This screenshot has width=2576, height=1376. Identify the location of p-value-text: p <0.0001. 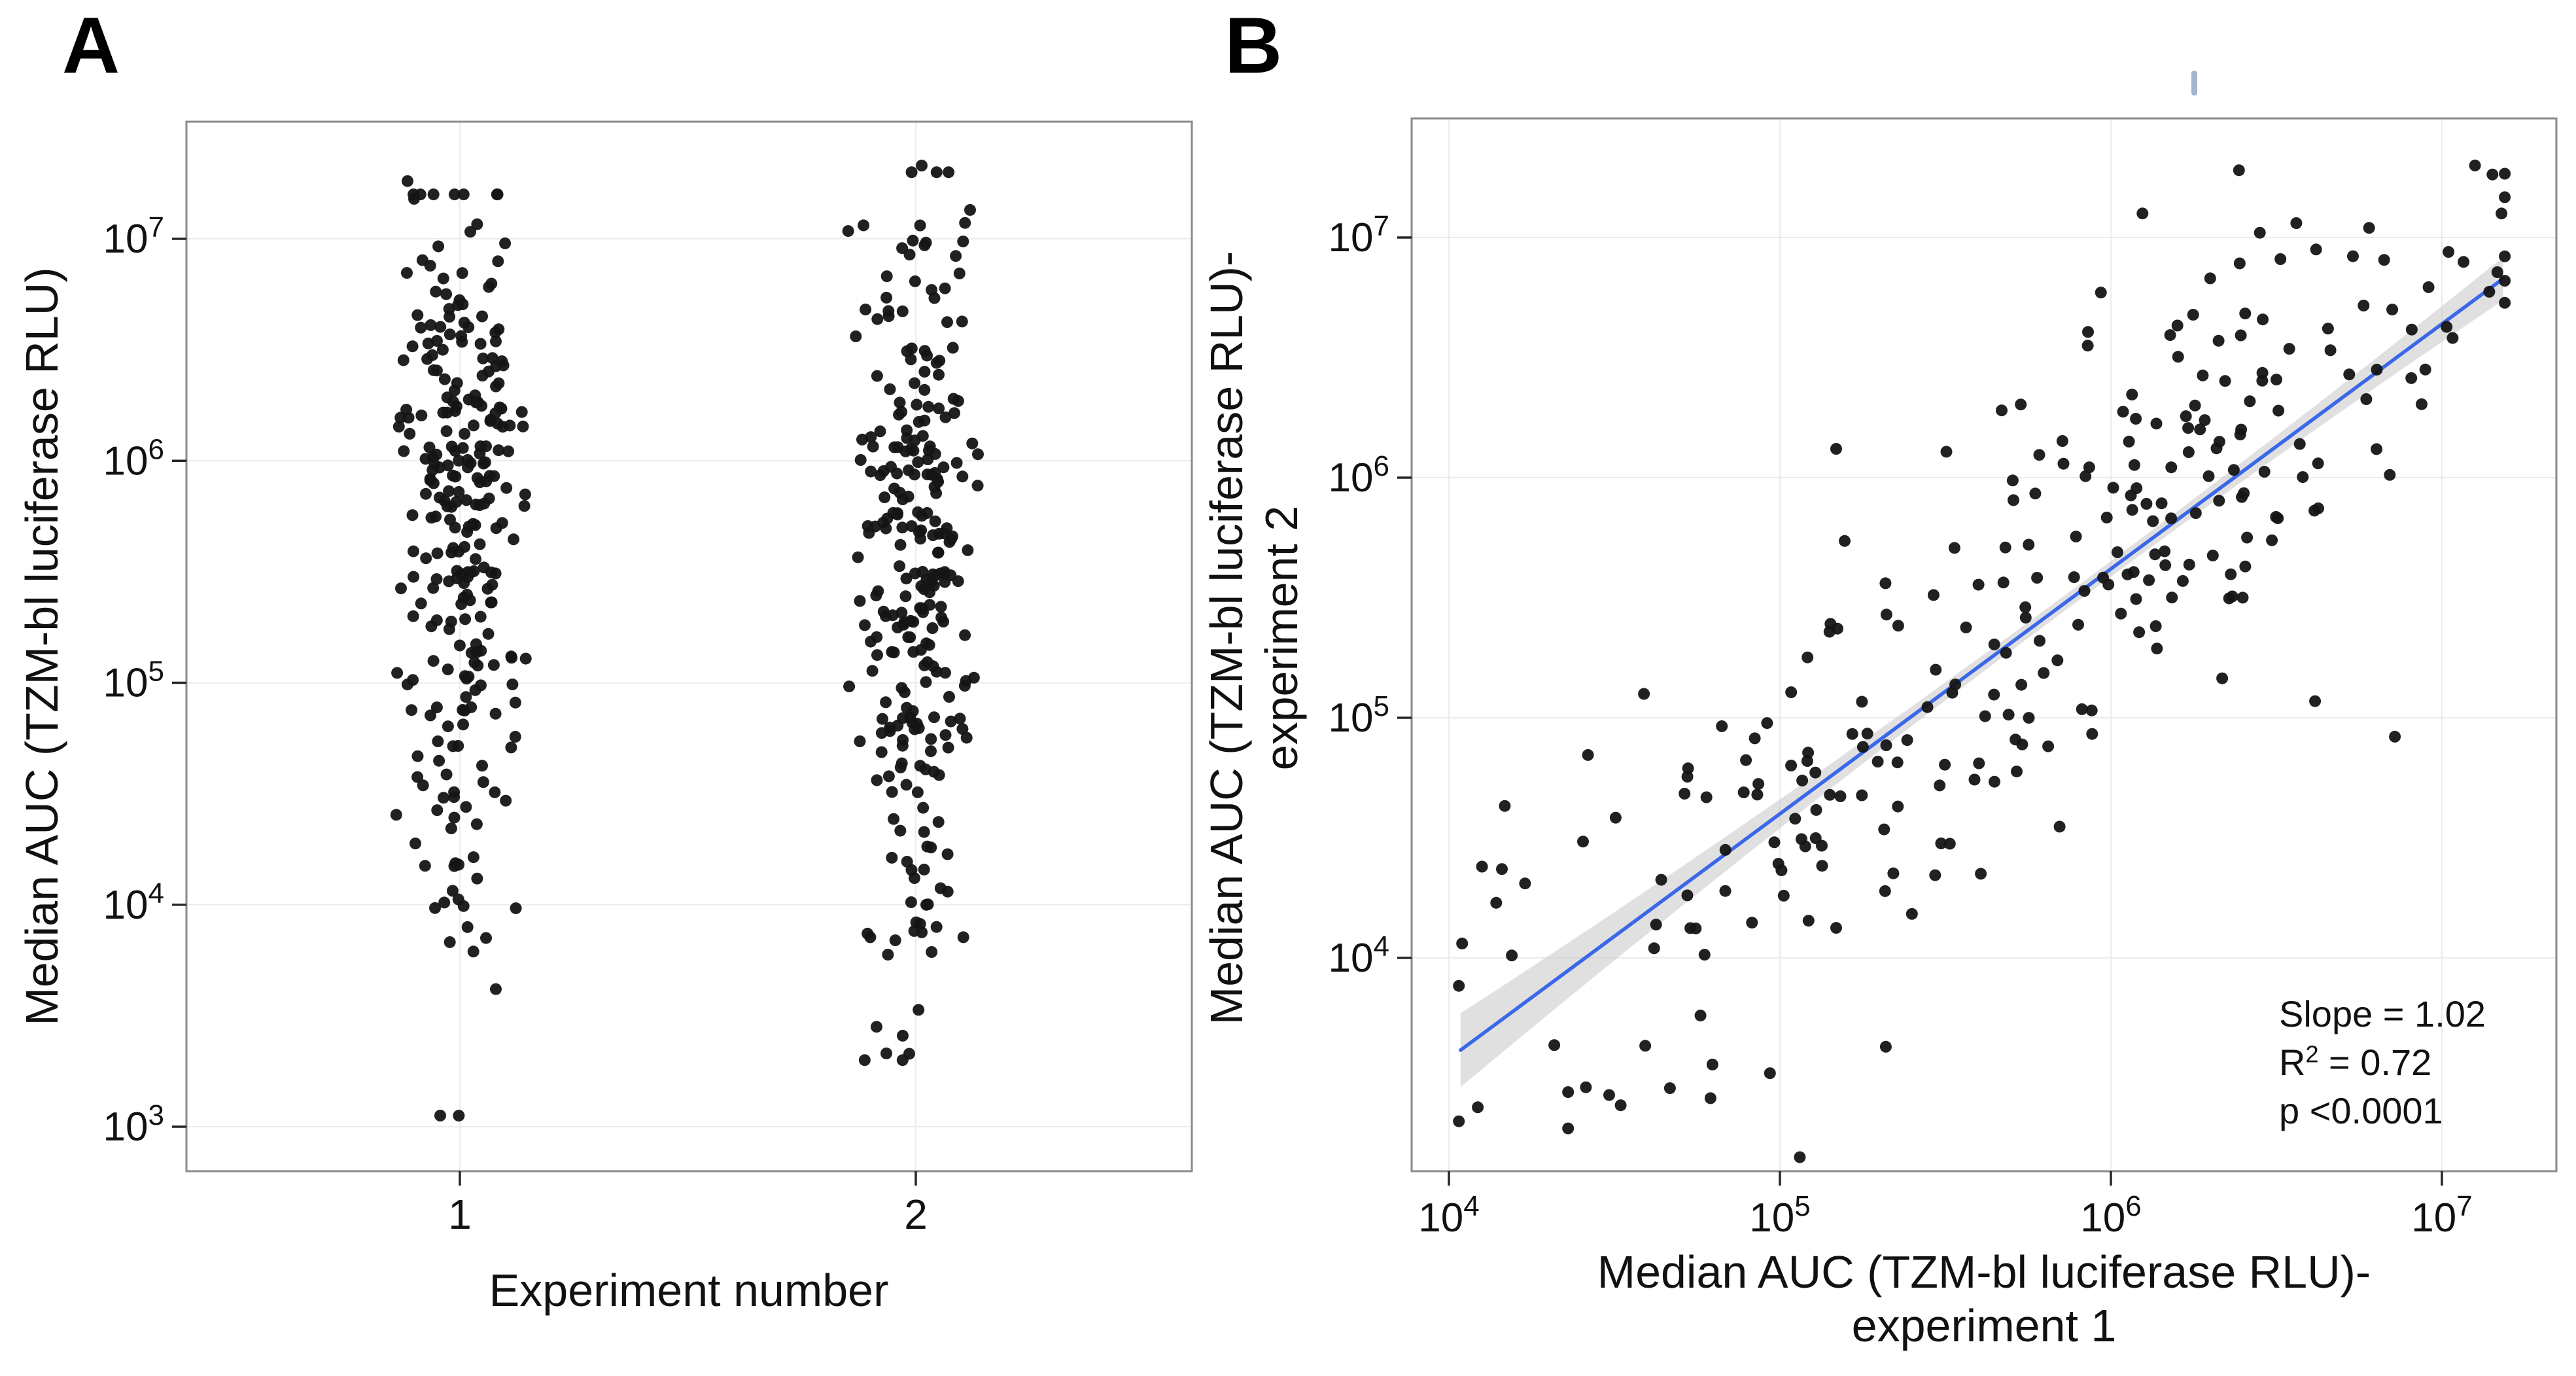
(2361, 1110).